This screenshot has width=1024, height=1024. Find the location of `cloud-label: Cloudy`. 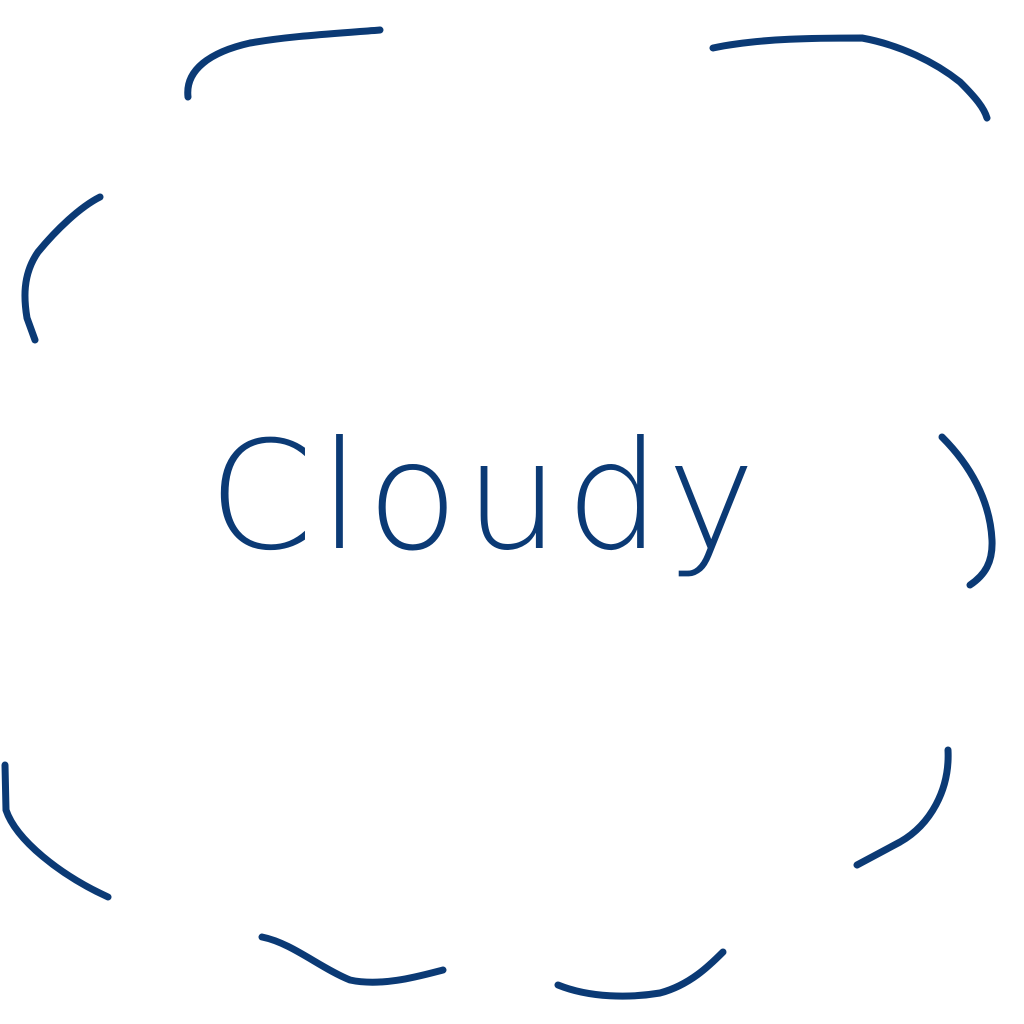

cloud-label: Cloudy is located at coordinates (484, 497).